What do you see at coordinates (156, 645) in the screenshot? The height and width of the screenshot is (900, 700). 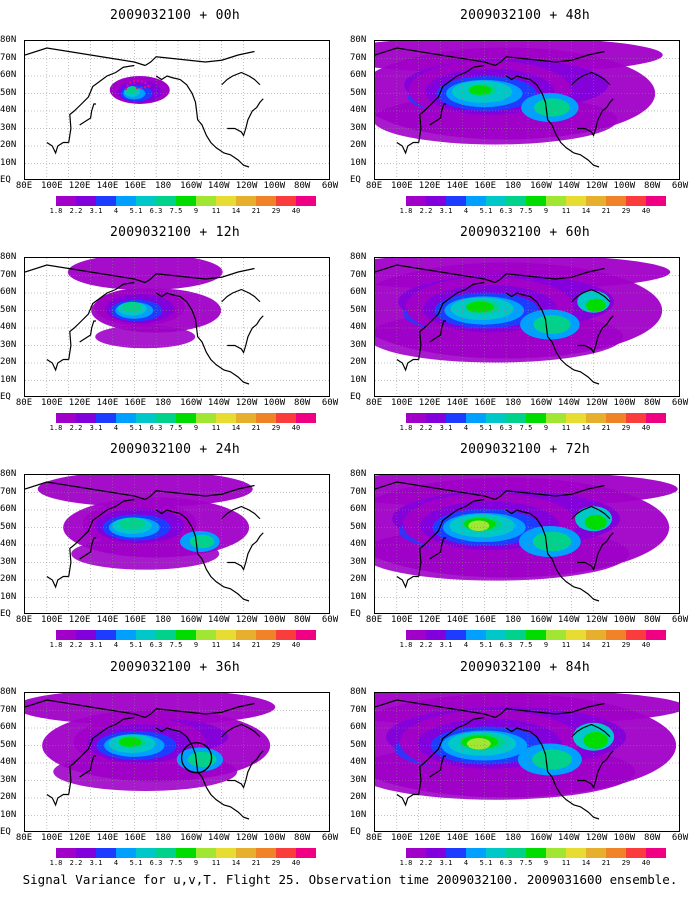 I see `colorbar-label: 6.3` at bounding box center [156, 645].